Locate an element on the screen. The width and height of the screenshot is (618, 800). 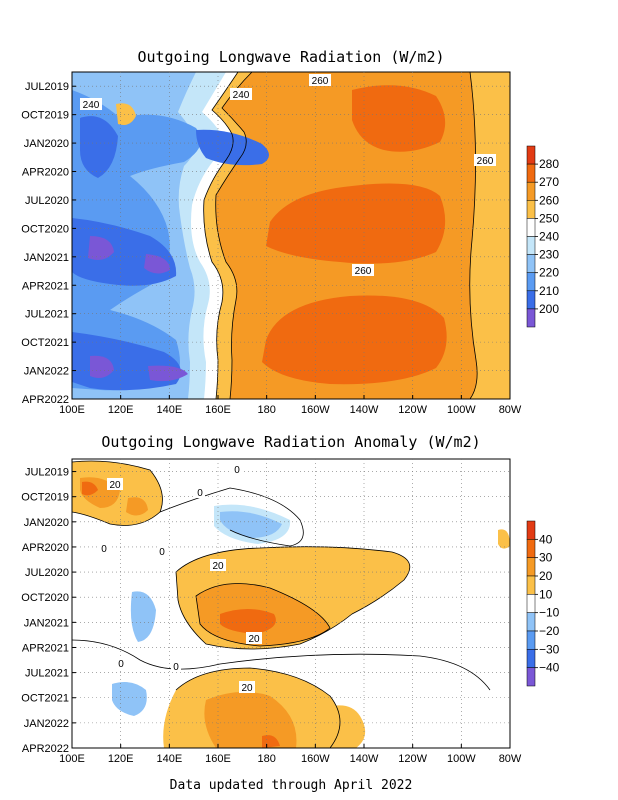
colorbar-tick-label: 10 is located at coordinates (546, 594).